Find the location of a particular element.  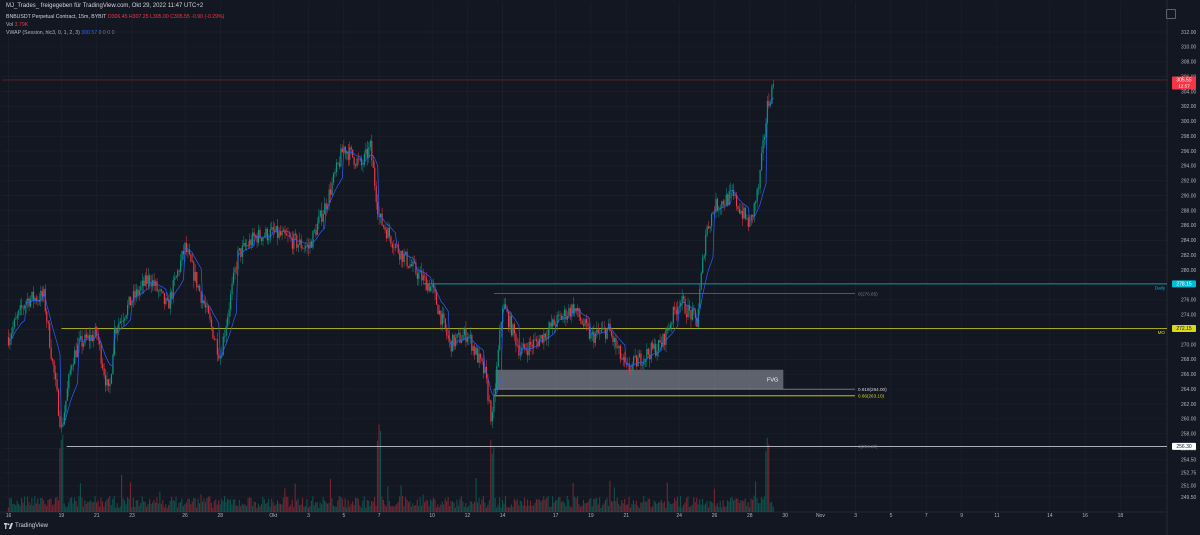

y-tick-label: 304.00 is located at coordinates (1189, 92).